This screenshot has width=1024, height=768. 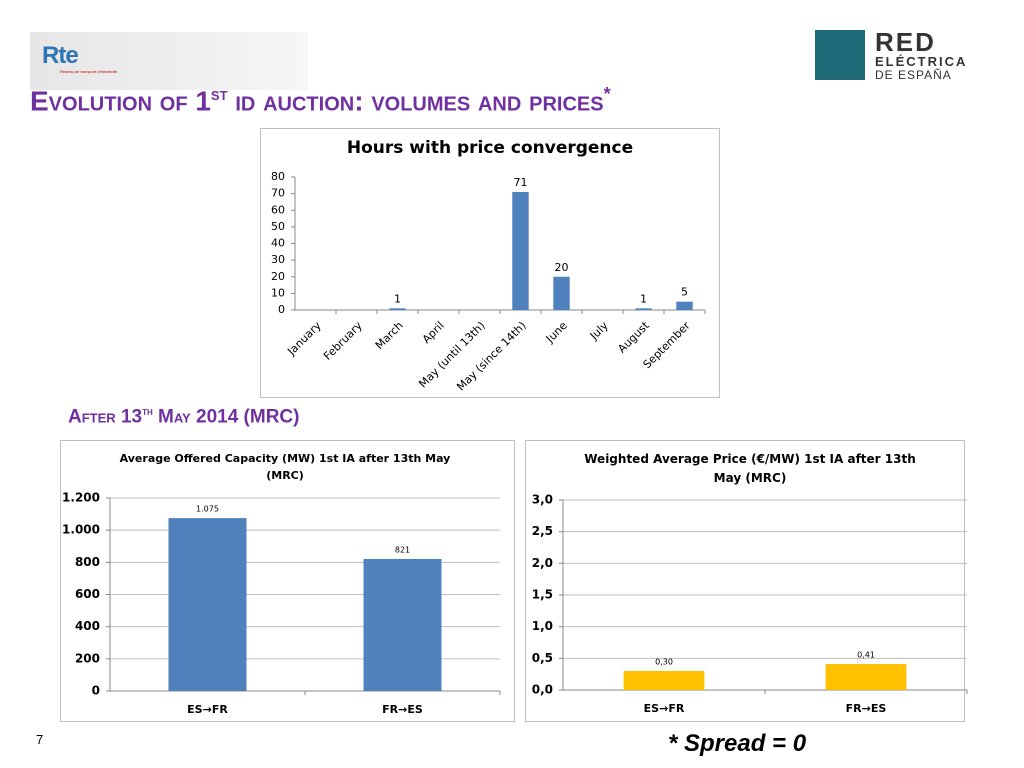 I want to click on ree-logo: RED ELÉCTRICA DE ESPAÑA, so click(x=900, y=54).